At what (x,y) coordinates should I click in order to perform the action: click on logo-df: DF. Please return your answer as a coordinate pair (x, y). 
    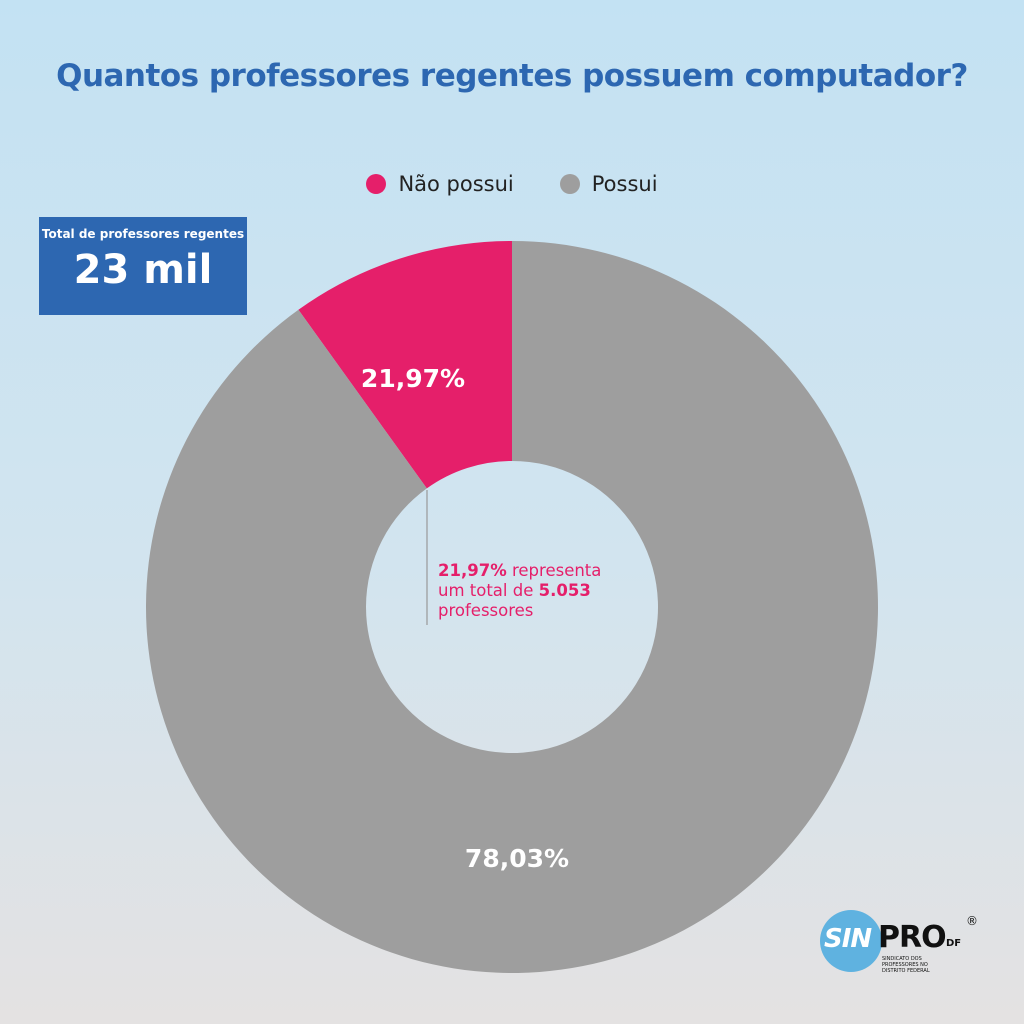
    Looking at the image, I should click on (954, 943).